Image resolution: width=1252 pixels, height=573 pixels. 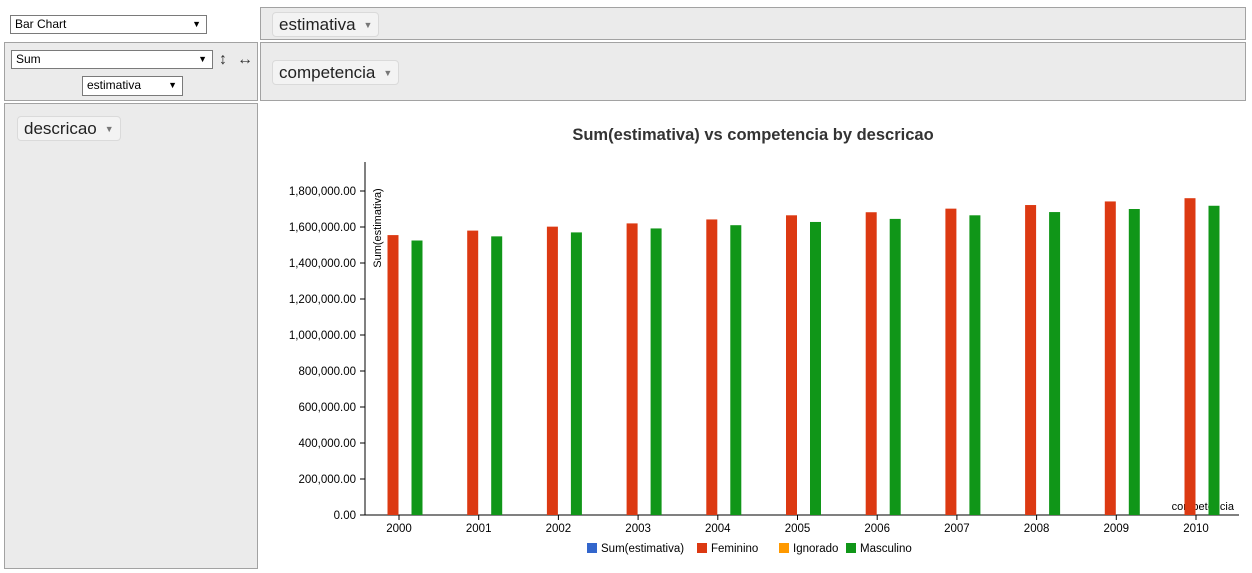 What do you see at coordinates (559, 529) in the screenshot?
I see `x-tick-label: 2002` at bounding box center [559, 529].